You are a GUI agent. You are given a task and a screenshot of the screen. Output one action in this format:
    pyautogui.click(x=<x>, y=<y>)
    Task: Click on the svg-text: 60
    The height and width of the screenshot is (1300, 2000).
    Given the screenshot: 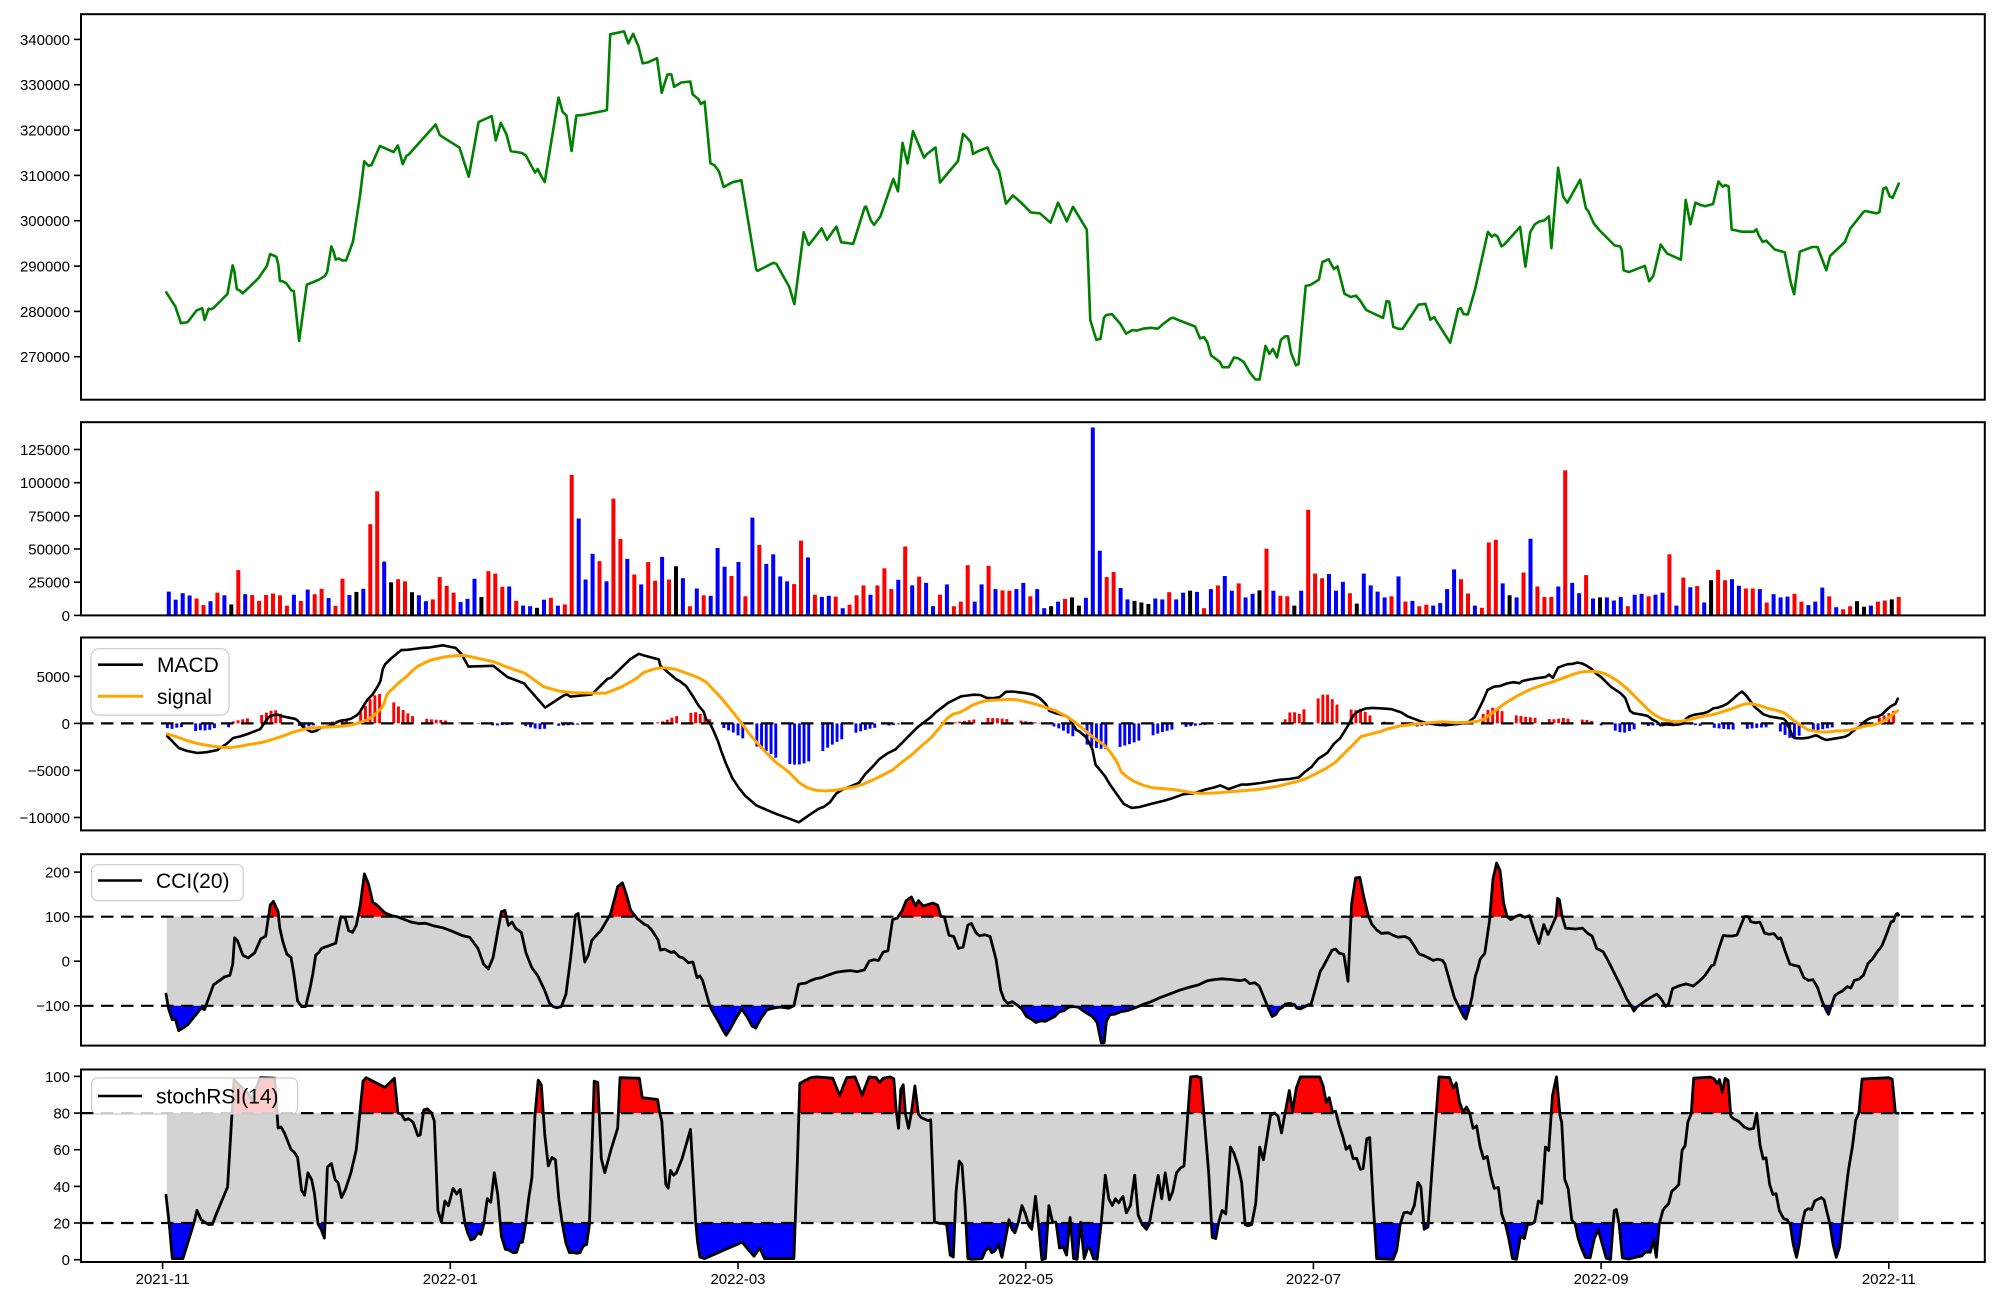 What is the action you would take?
    pyautogui.click(x=61, y=1150)
    